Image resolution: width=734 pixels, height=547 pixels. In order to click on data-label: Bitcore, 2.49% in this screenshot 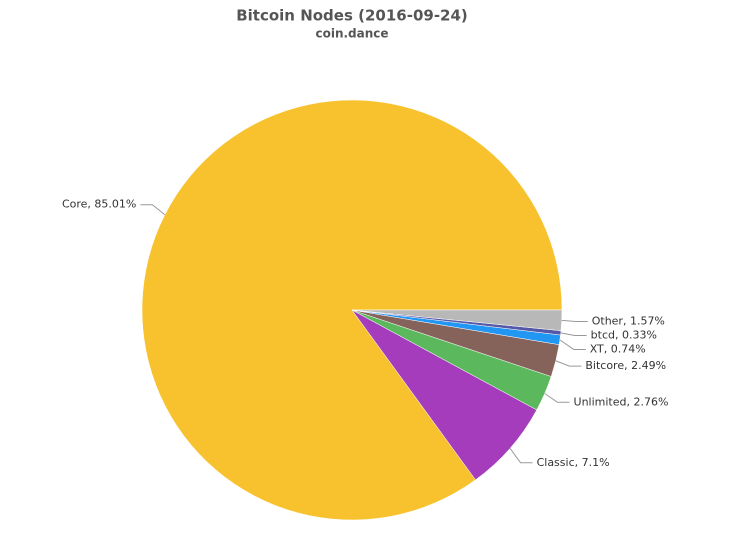, I will do `click(625, 365)`.